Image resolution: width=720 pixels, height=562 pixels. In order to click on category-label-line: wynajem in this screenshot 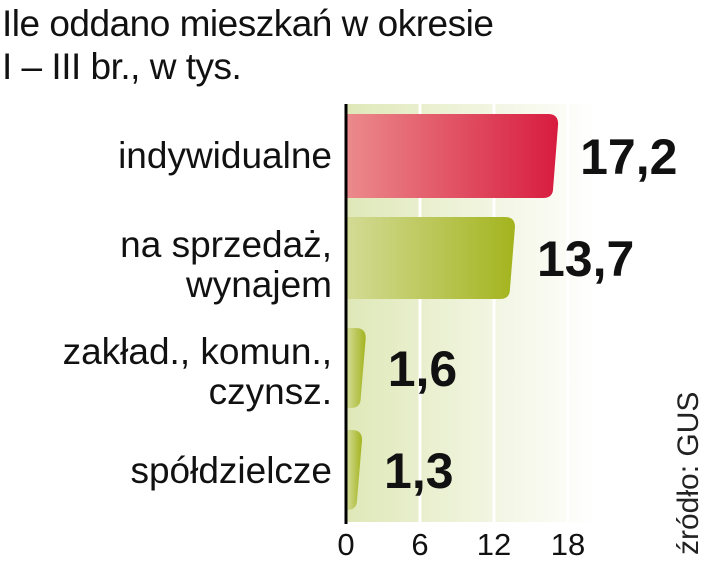, I will do `click(259, 284)`.